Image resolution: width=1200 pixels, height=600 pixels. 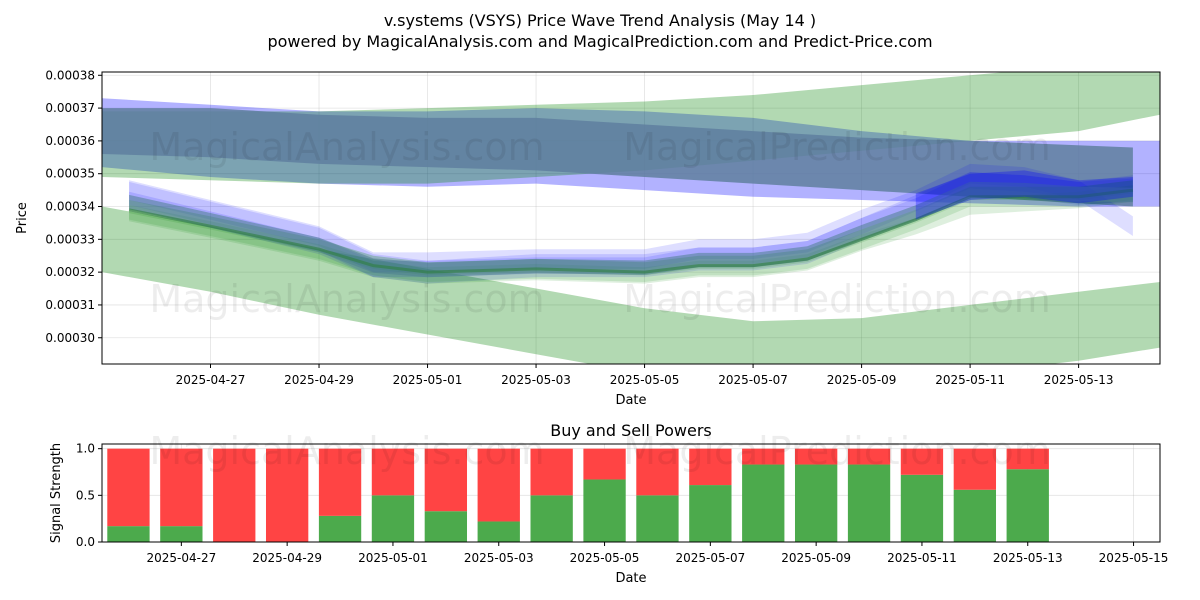 I want to click on wave-highlight-band, so click(x=1024, y=195).